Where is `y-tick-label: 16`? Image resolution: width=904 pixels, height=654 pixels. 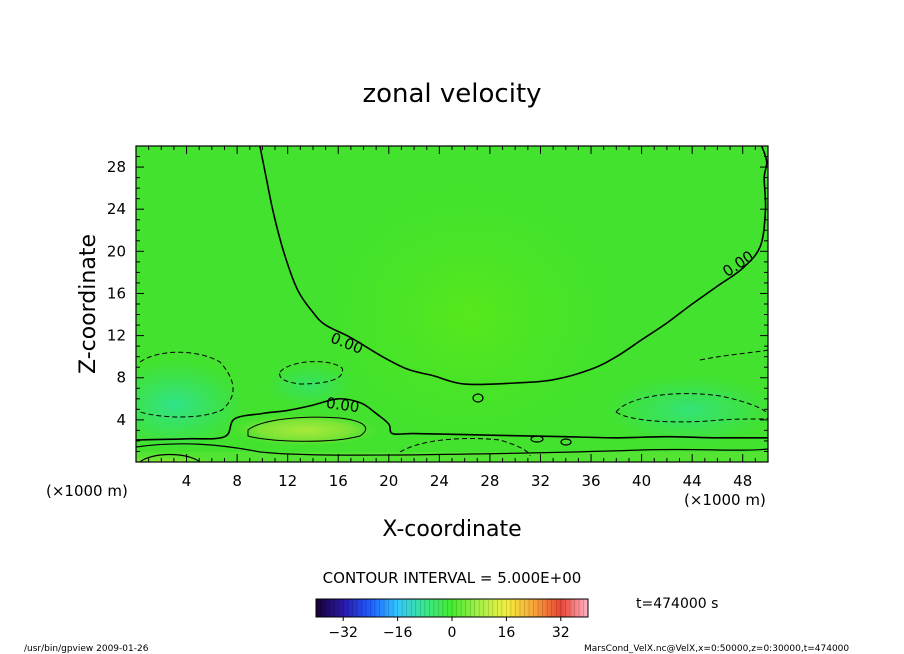 y-tick-label: 16 is located at coordinates (116, 293).